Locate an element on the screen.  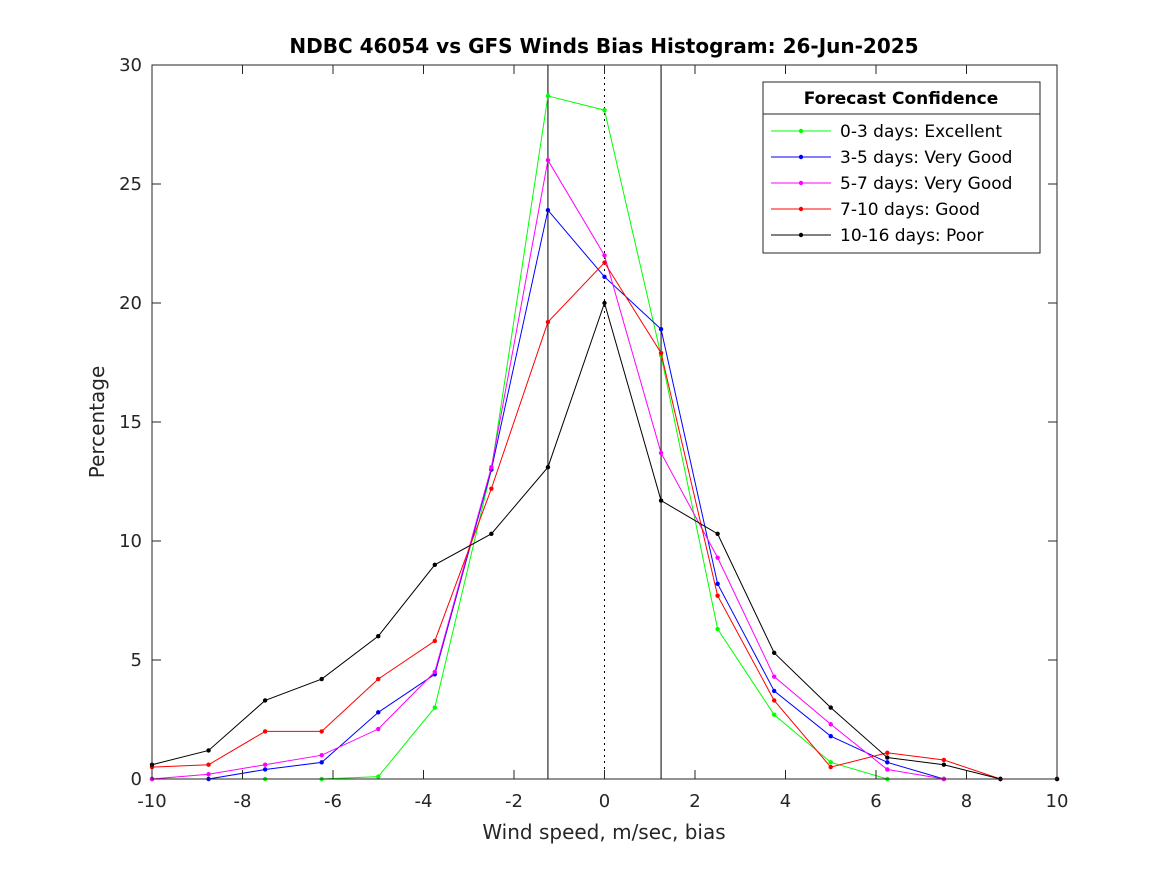
legend-entry: 0-3 days: Excellent is located at coordinates (886, 132).